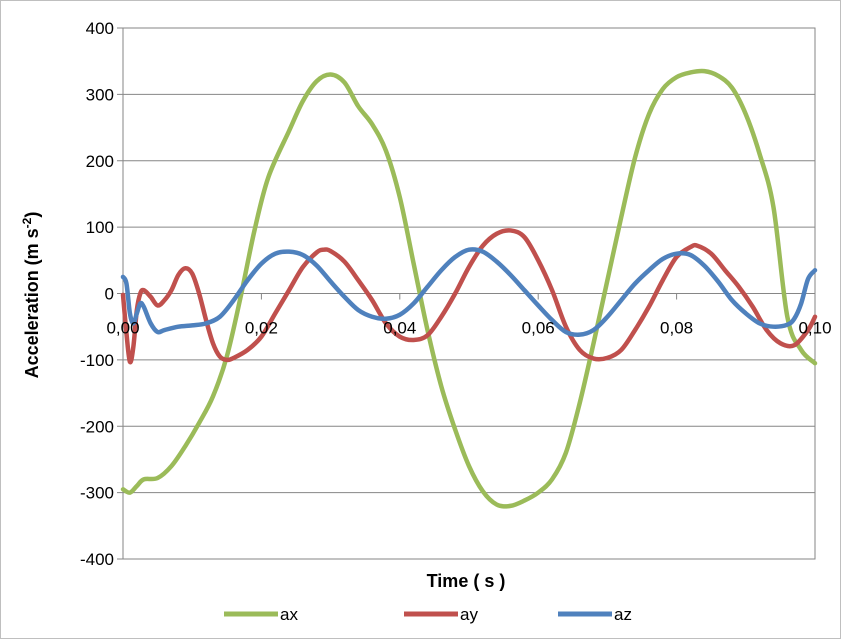 This screenshot has height=639, width=841. I want to click on y-tick-label: 300, so click(100, 94).